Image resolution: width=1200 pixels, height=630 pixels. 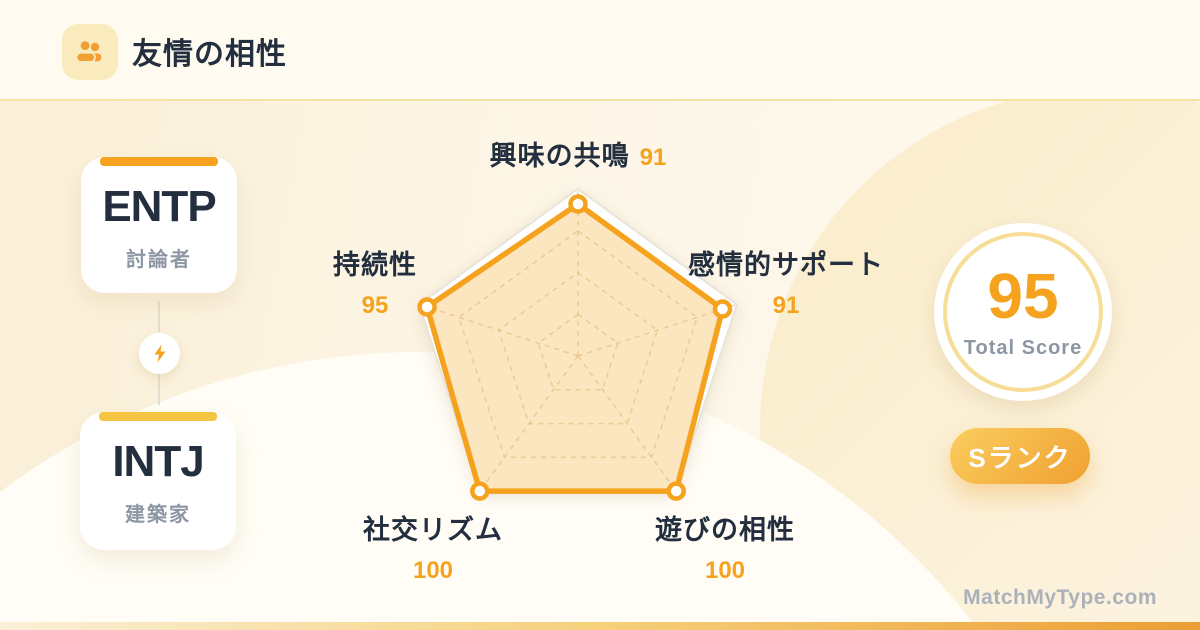 I want to click on score-ring, so click(x=1023, y=312).